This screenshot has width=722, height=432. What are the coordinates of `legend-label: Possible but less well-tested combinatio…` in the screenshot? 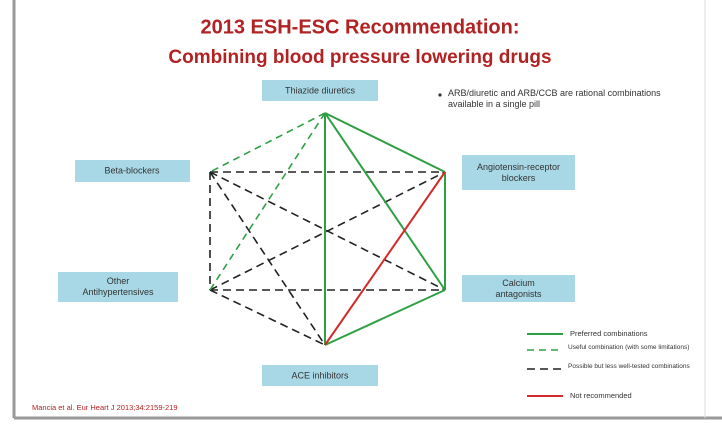 It's located at (629, 366).